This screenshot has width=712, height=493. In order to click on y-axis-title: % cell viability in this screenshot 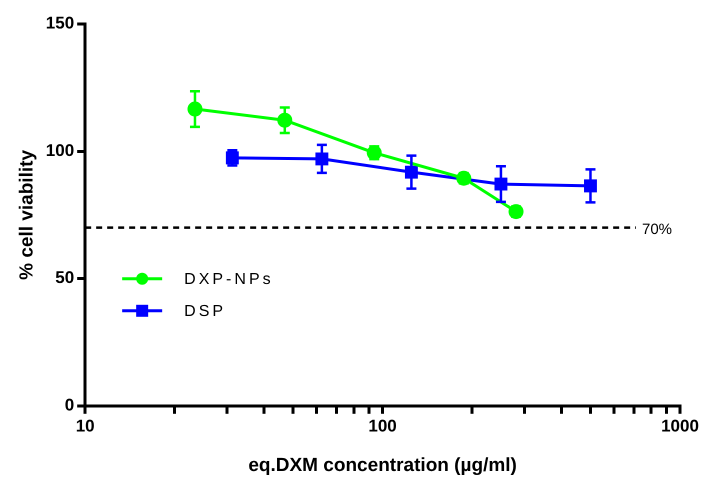, I will do `click(27, 215)`.